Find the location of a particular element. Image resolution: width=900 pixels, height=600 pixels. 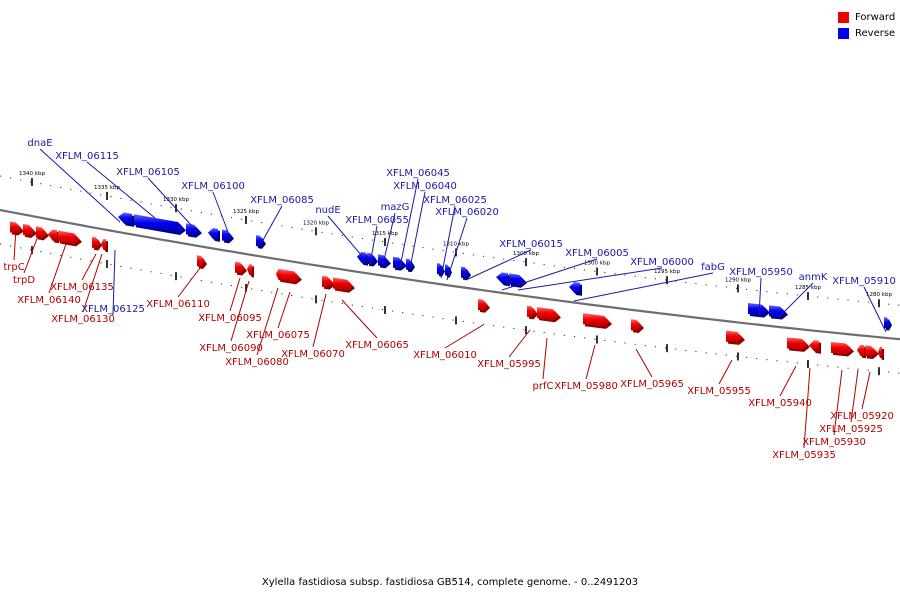

label-xflm-06010: XFLM_06010 is located at coordinates (445, 355).